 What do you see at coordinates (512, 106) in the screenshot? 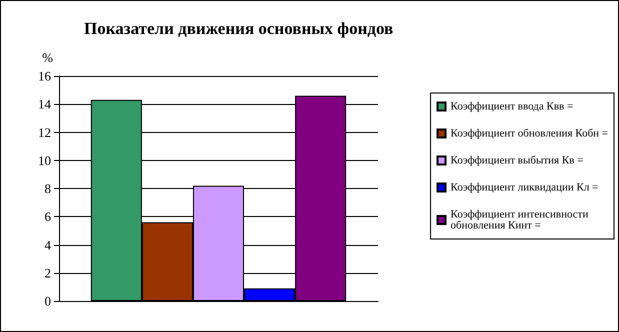
I see `legend-label: Коэффициент ввода Квв =` at bounding box center [512, 106].